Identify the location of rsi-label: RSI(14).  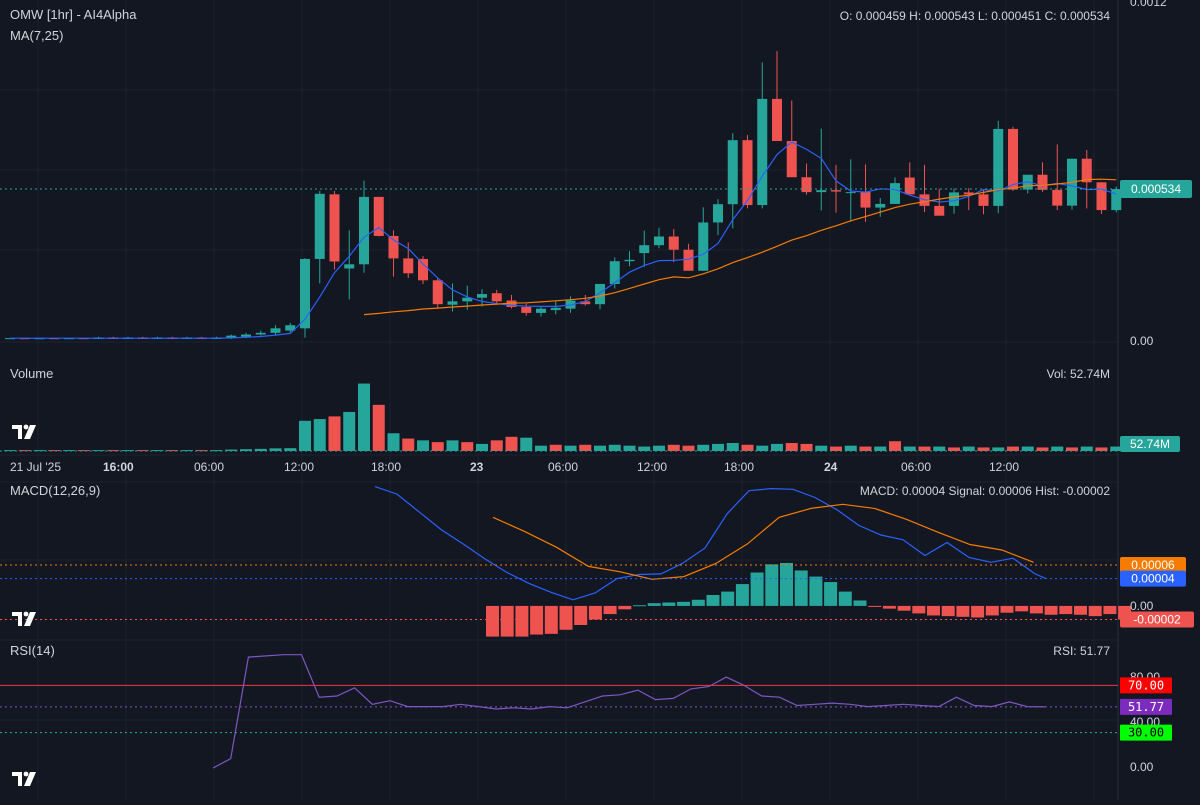
(32, 650).